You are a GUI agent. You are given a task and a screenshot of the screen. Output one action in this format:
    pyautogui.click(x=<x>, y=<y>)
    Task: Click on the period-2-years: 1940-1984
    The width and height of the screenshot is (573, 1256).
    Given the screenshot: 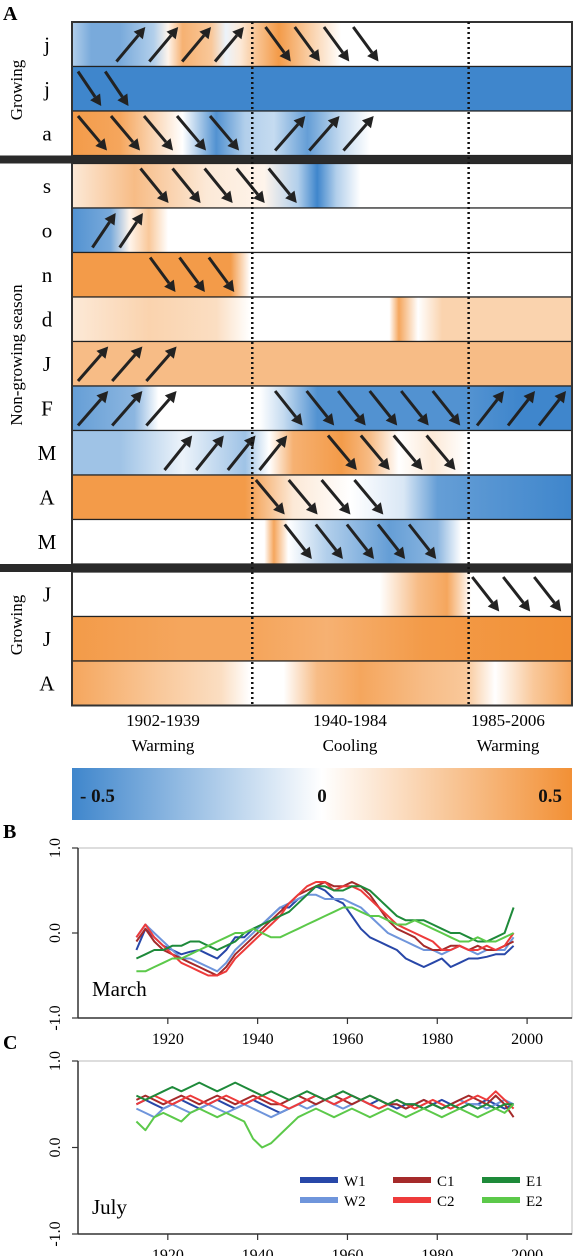 What is the action you would take?
    pyautogui.click(x=350, y=720)
    